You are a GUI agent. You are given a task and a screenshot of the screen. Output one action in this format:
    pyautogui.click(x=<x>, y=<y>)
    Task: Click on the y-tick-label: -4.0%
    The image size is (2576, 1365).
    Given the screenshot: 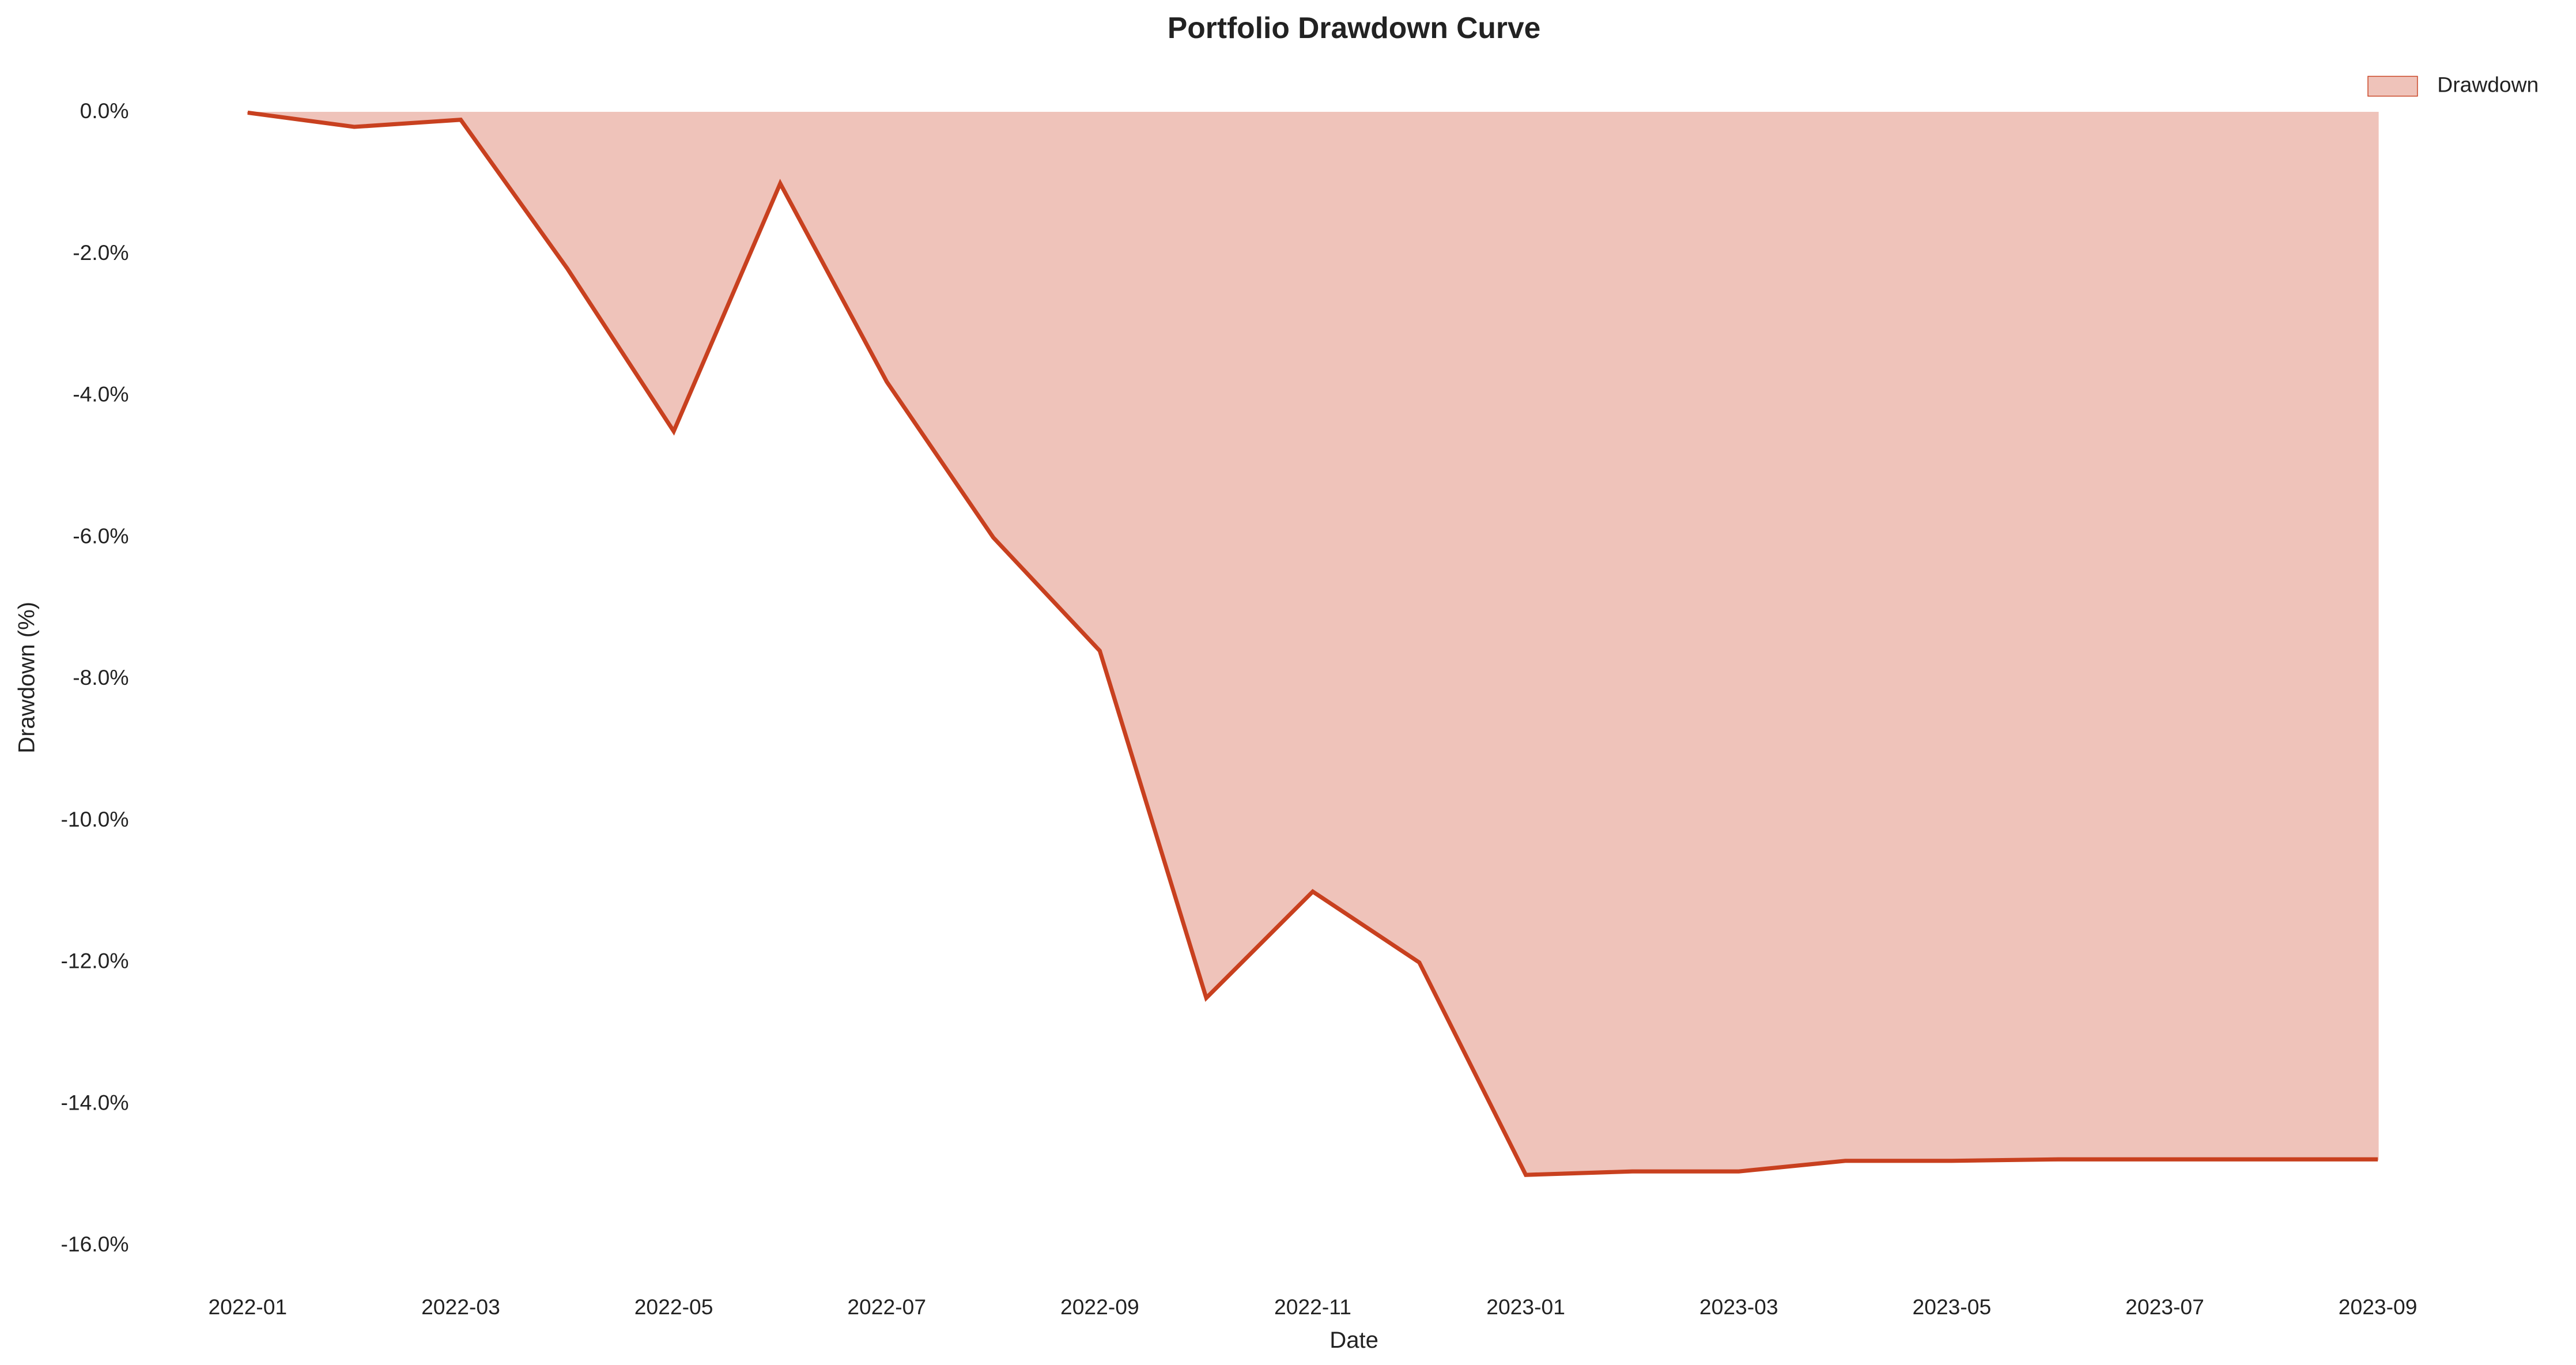 What is the action you would take?
    pyautogui.click(x=101, y=394)
    